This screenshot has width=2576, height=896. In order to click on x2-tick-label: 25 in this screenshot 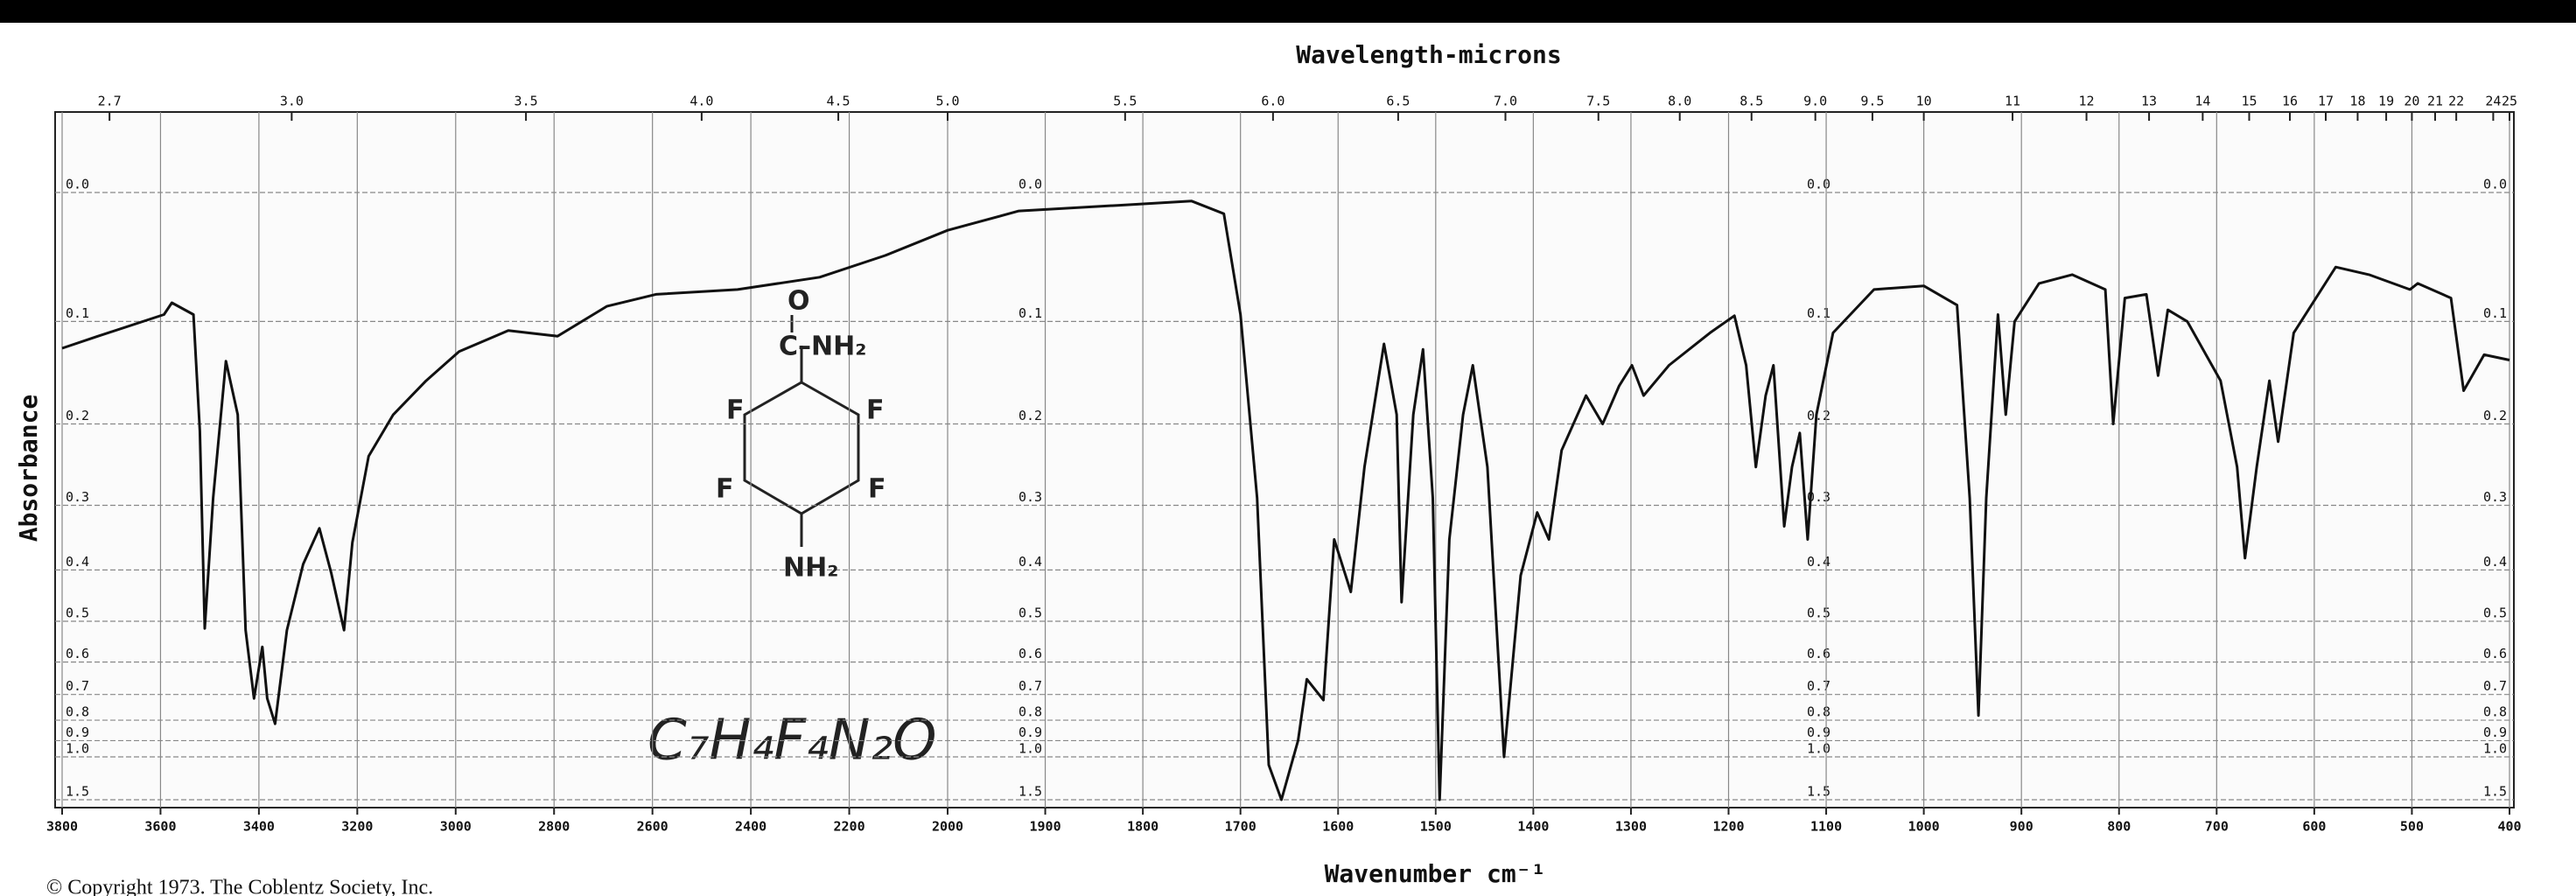, I will do `click(2509, 101)`.